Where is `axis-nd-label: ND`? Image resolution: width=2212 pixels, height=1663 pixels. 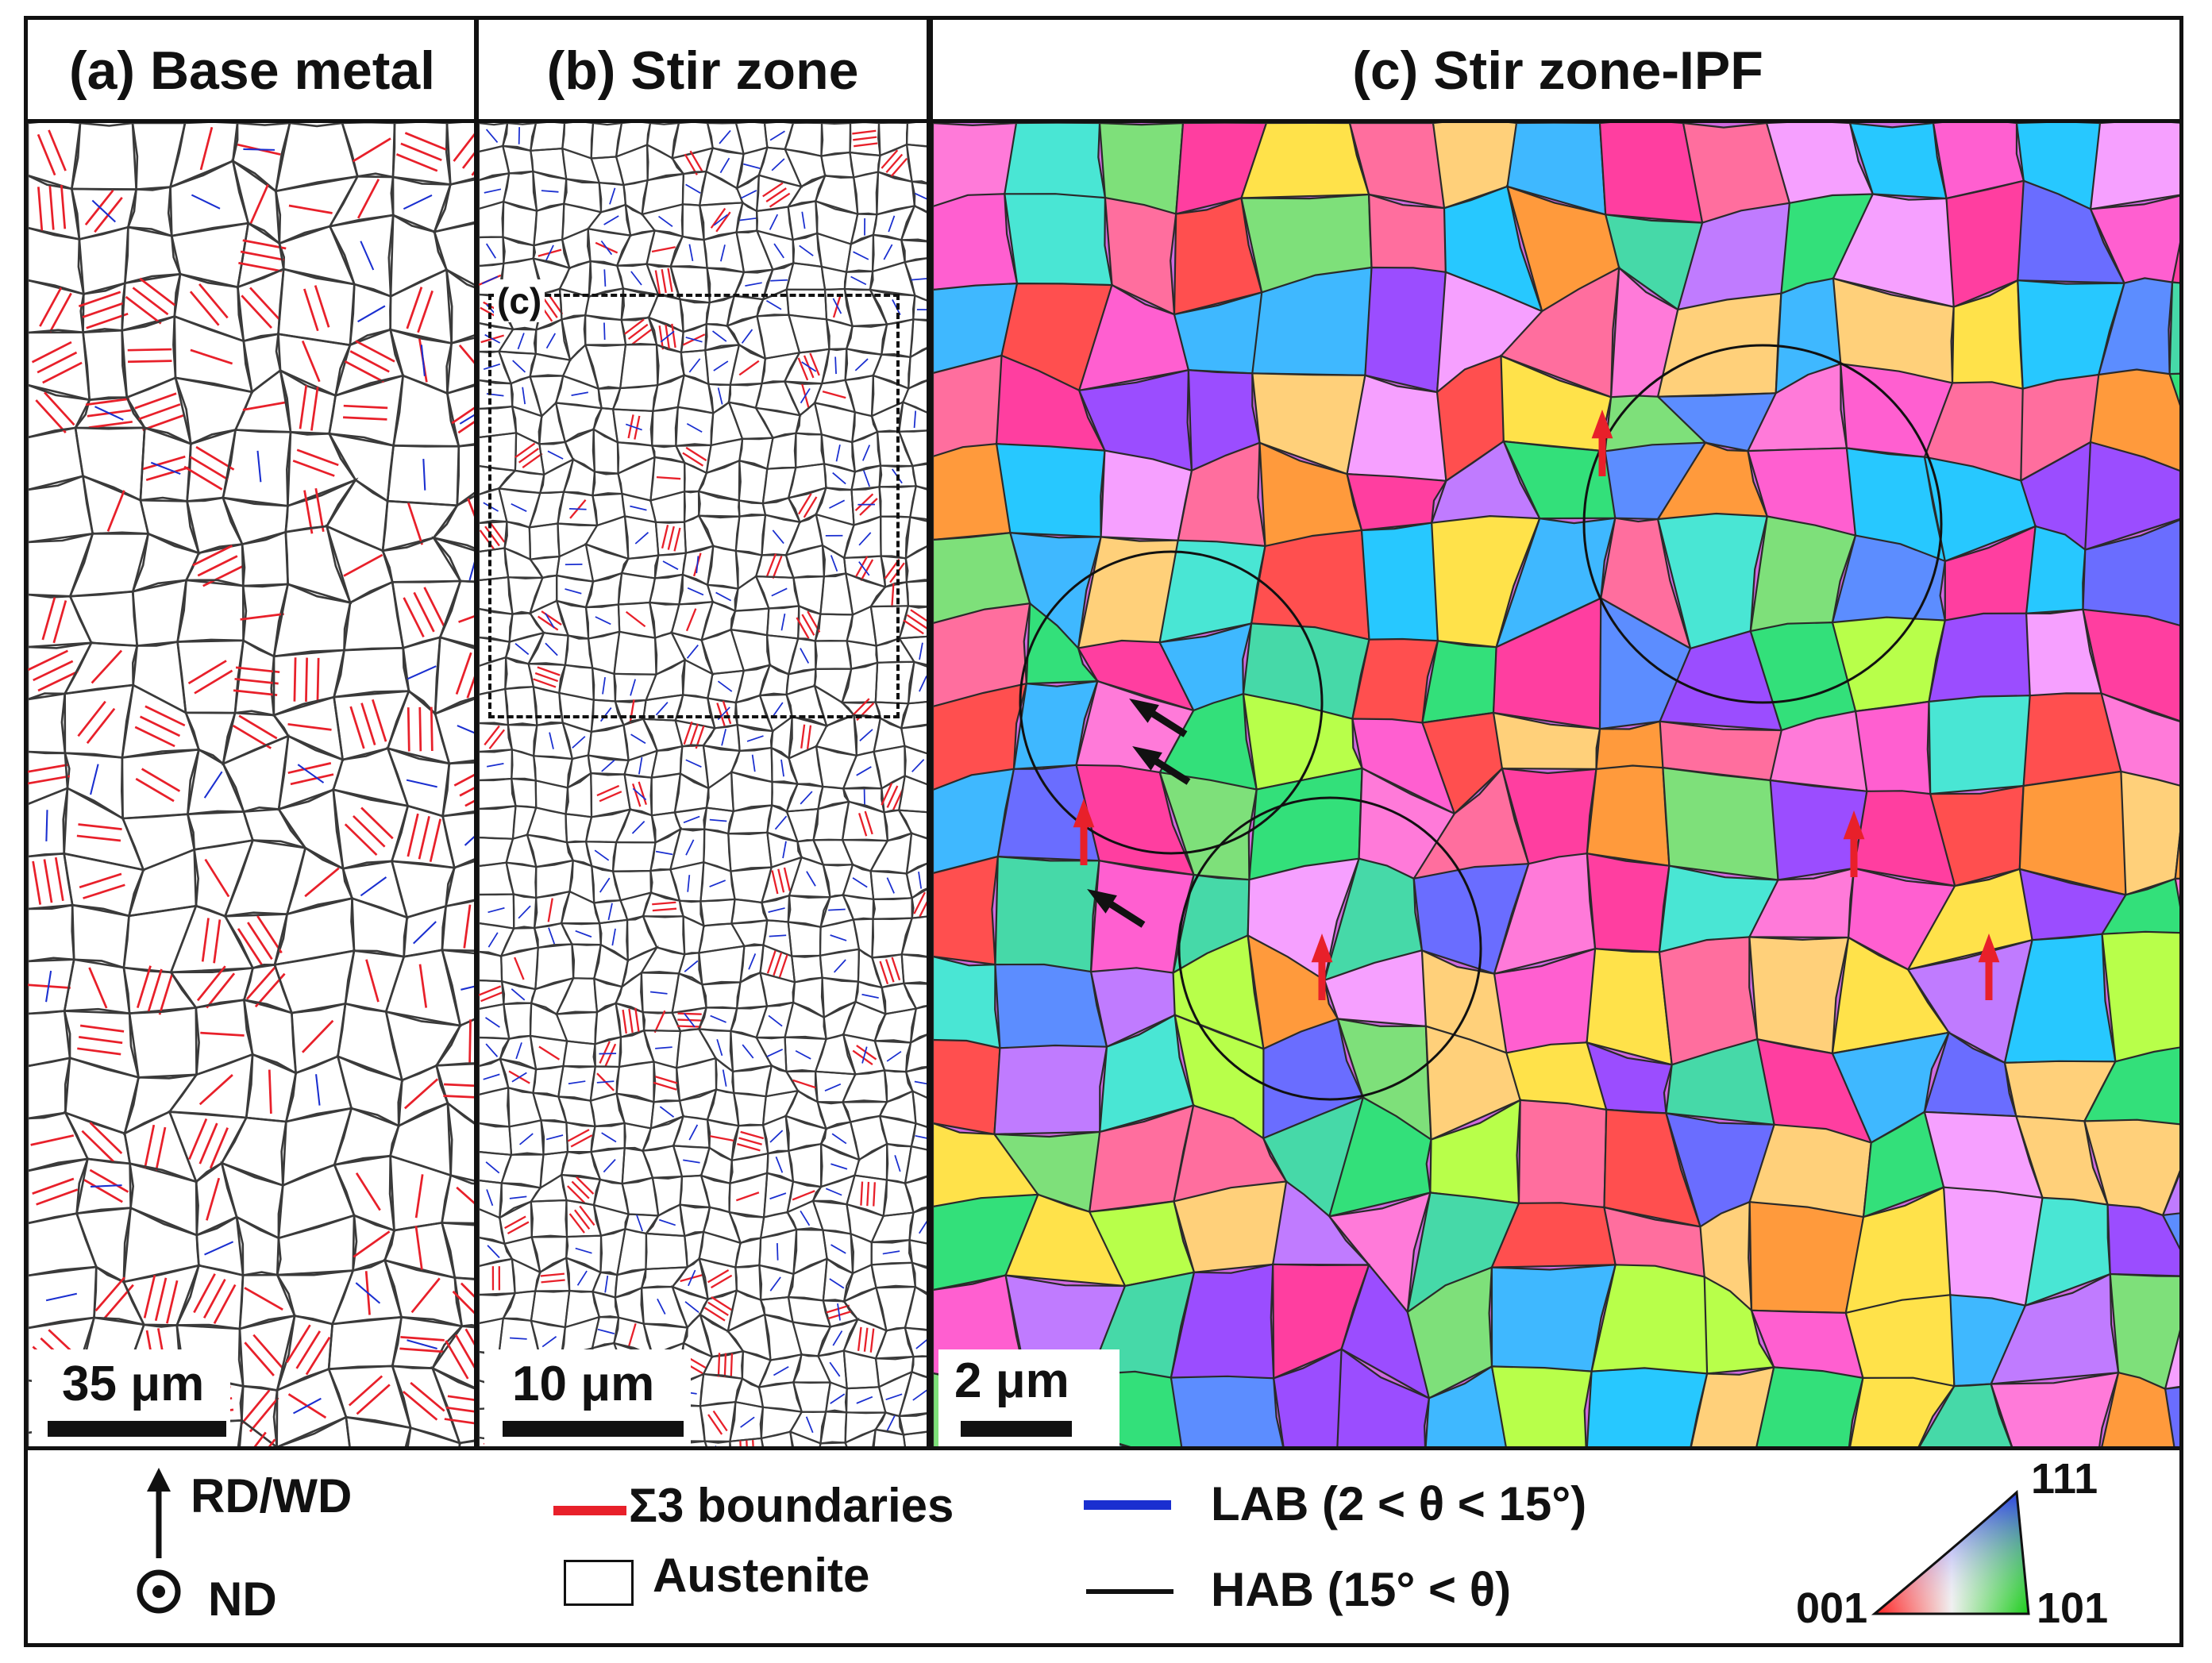
axis-nd-label: ND is located at coordinates (242, 1599).